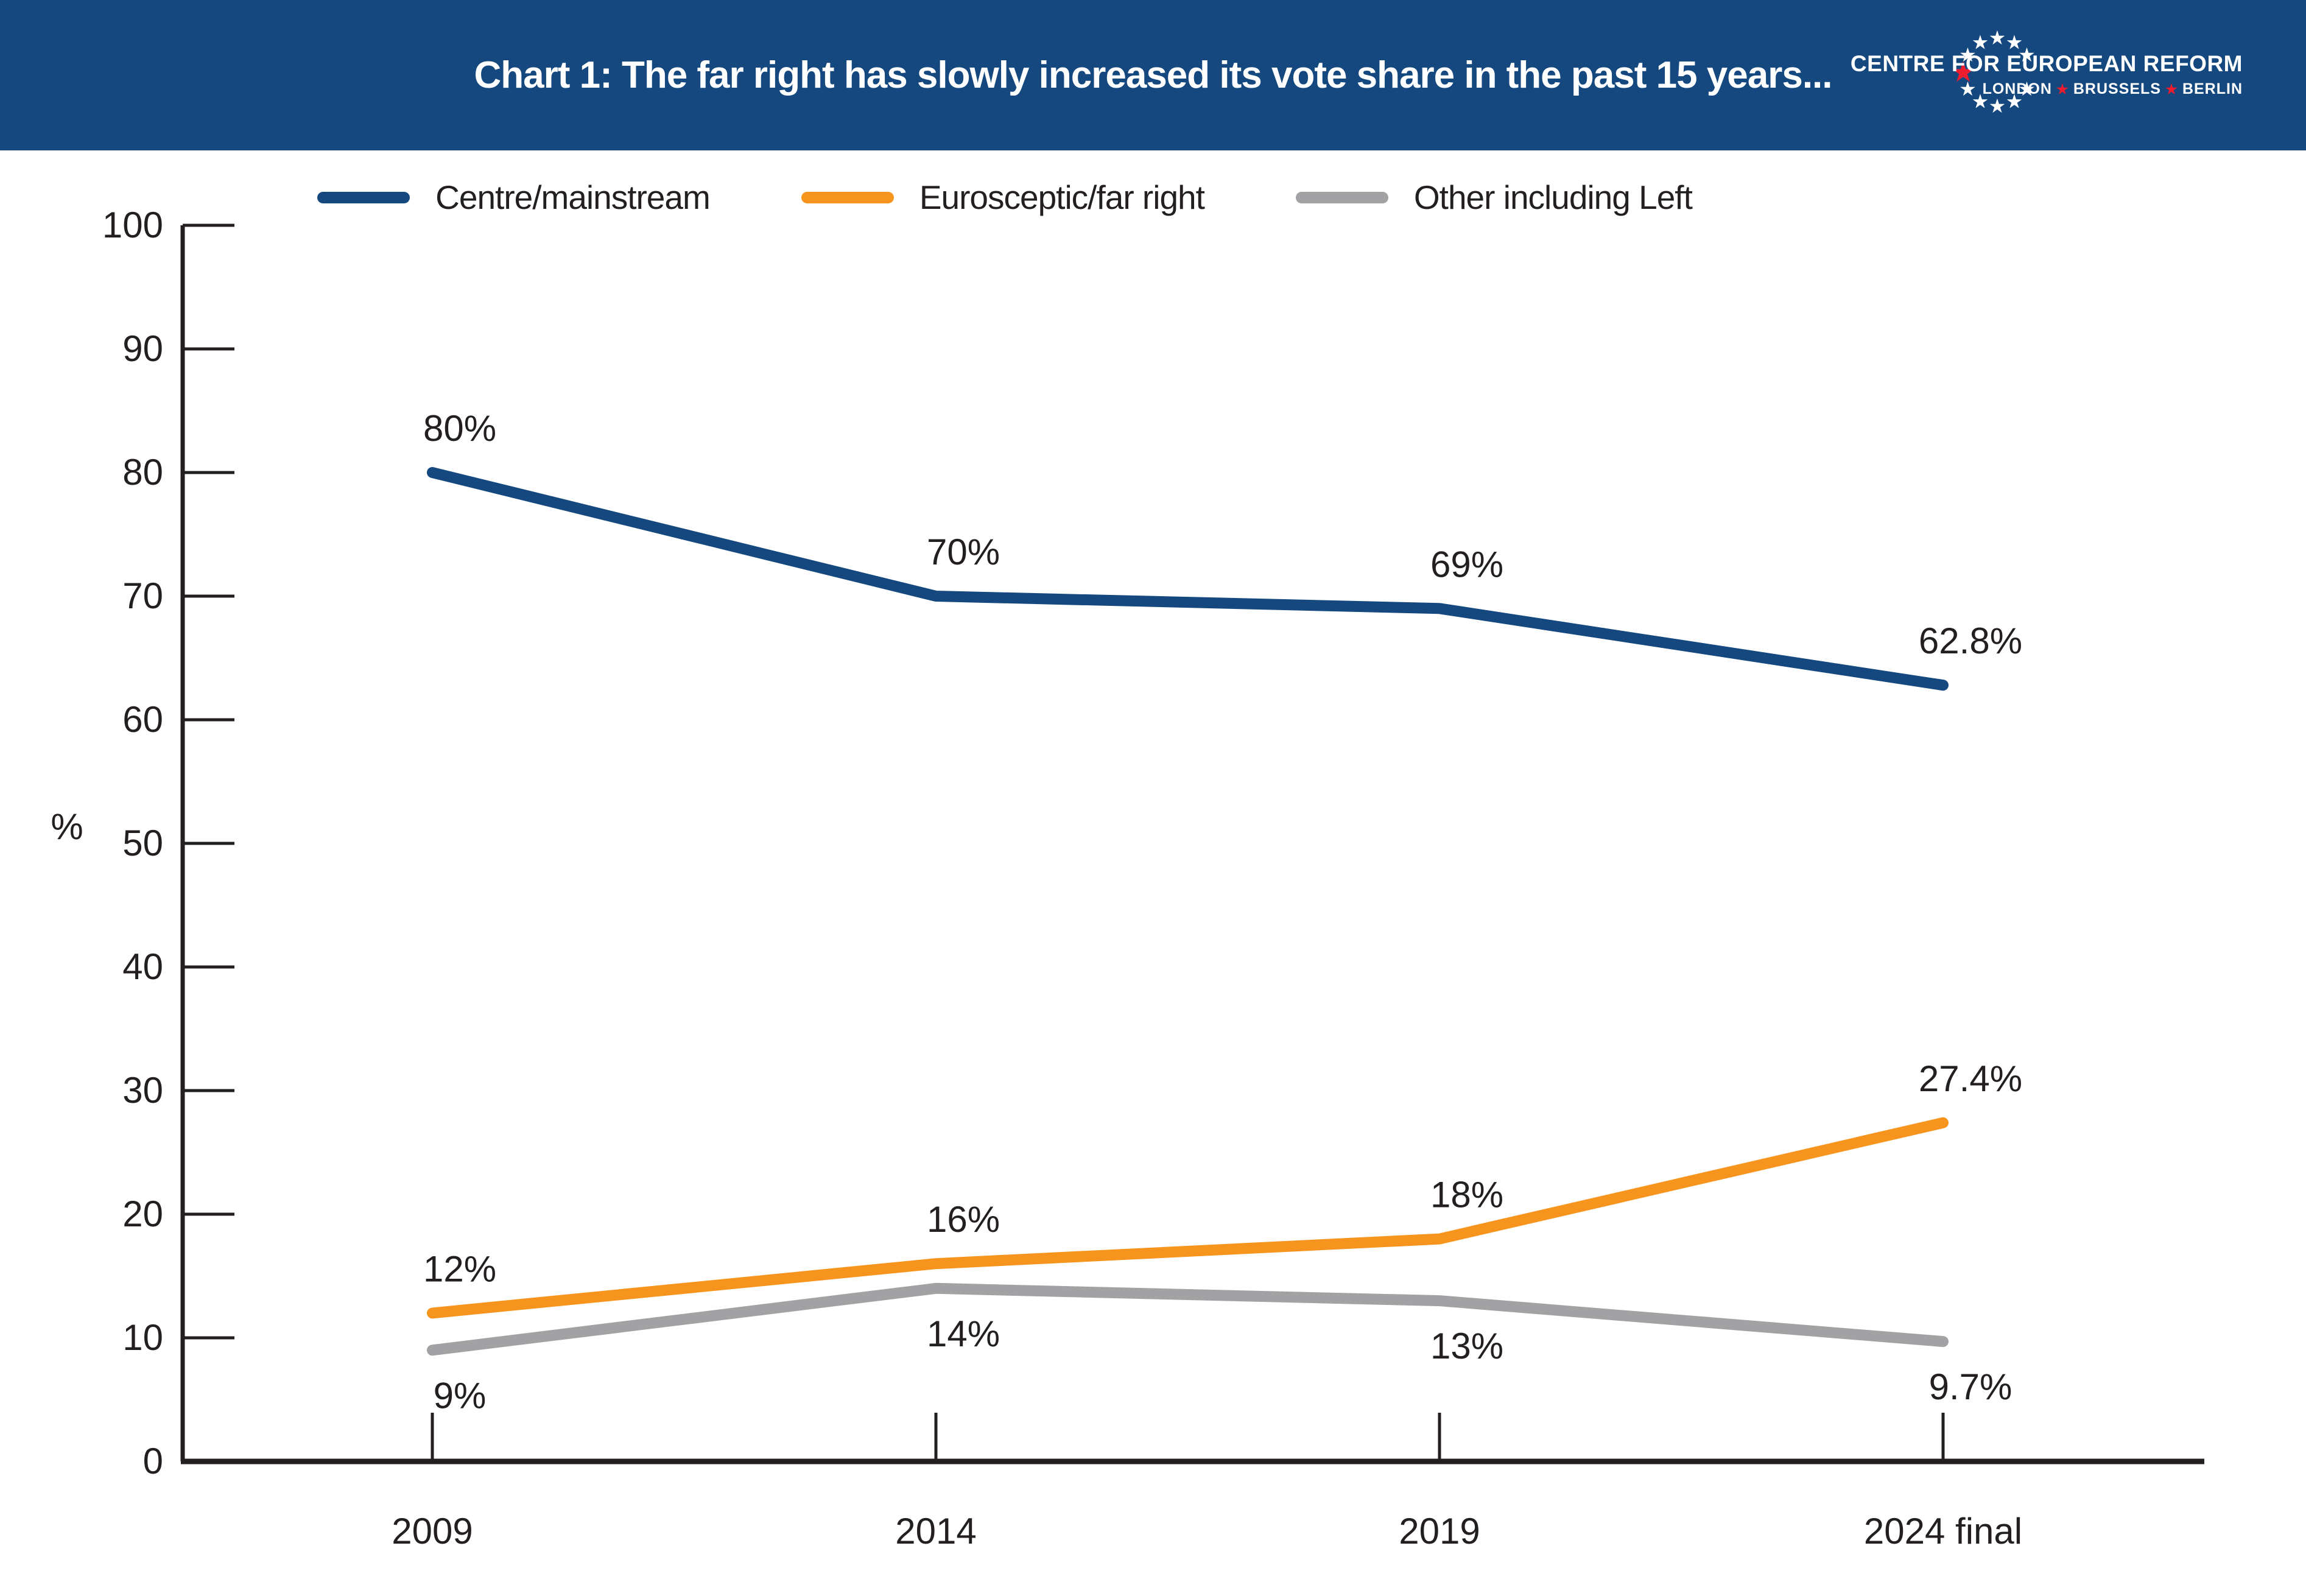  I want to click on data-label-centre-mainstream: 80%, so click(460, 428).